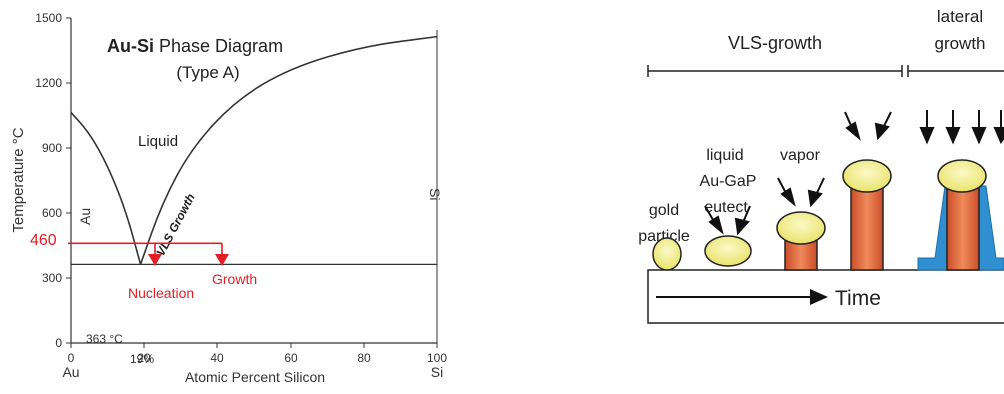 This screenshot has width=1004, height=394. Describe the element at coordinates (801, 228) in the screenshot. I see `stage3-droplet` at that location.